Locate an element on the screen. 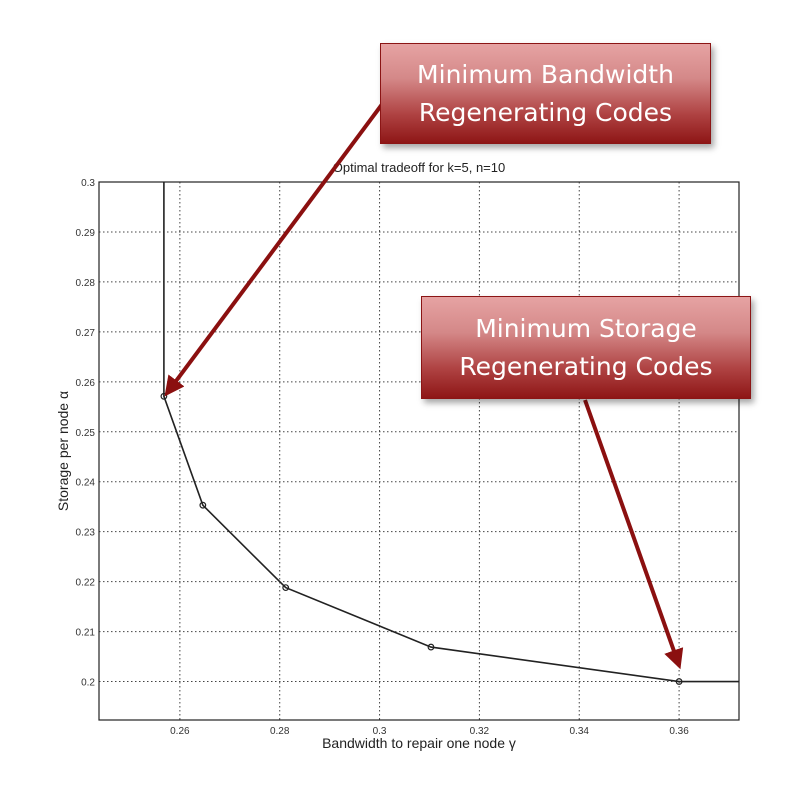 The height and width of the screenshot is (786, 787). y-tick-label: 0.21 is located at coordinates (86, 633).